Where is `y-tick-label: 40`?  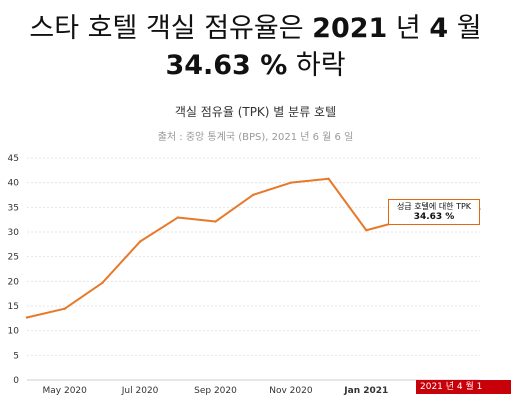 y-tick-label: 40 is located at coordinates (14, 184).